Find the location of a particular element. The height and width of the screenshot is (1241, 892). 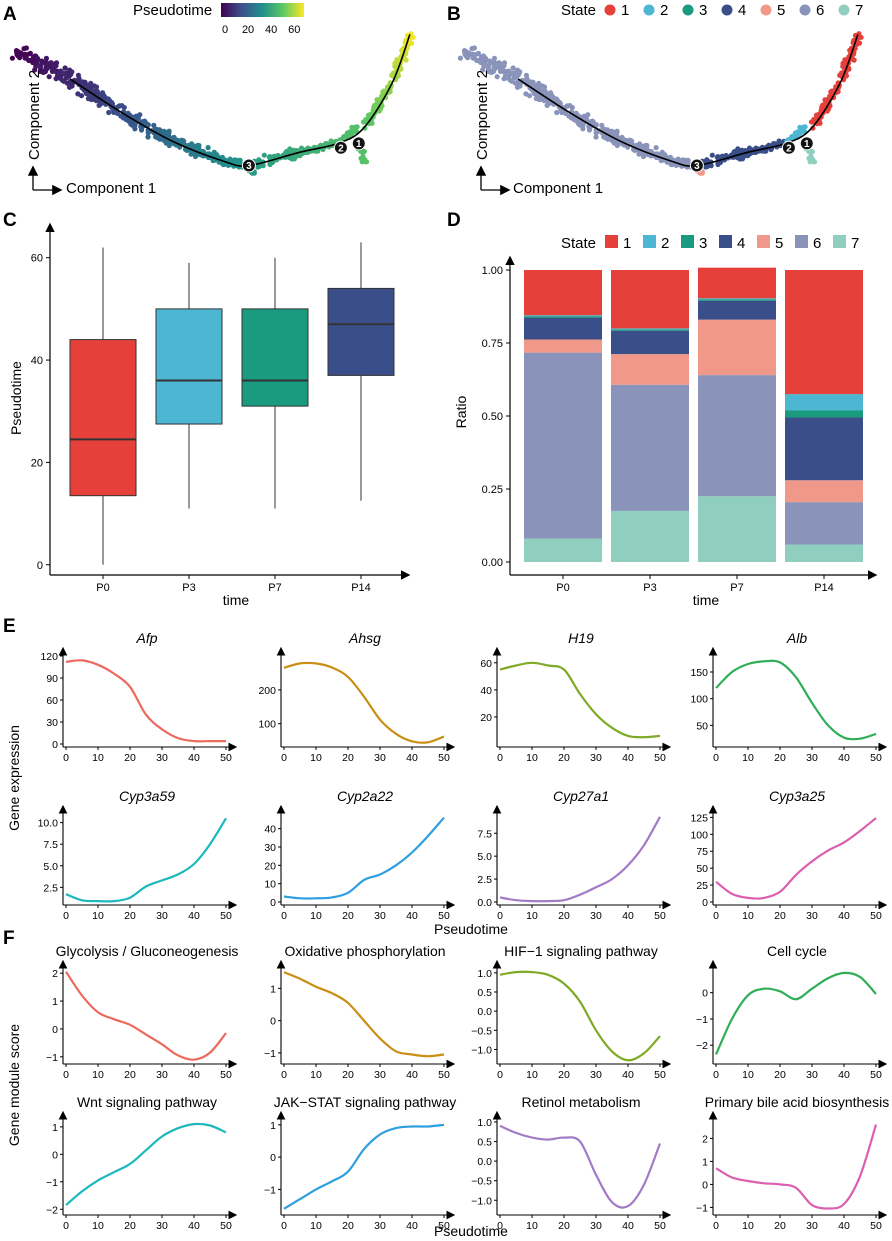

panel-d-y-tick-label: 0.50 is located at coordinates (492, 417).